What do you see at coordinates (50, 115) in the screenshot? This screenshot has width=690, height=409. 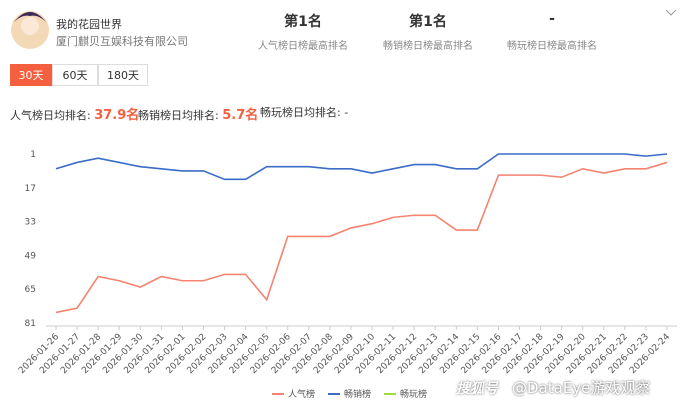 I see `average-label: 人气榜日均排名:` at bounding box center [50, 115].